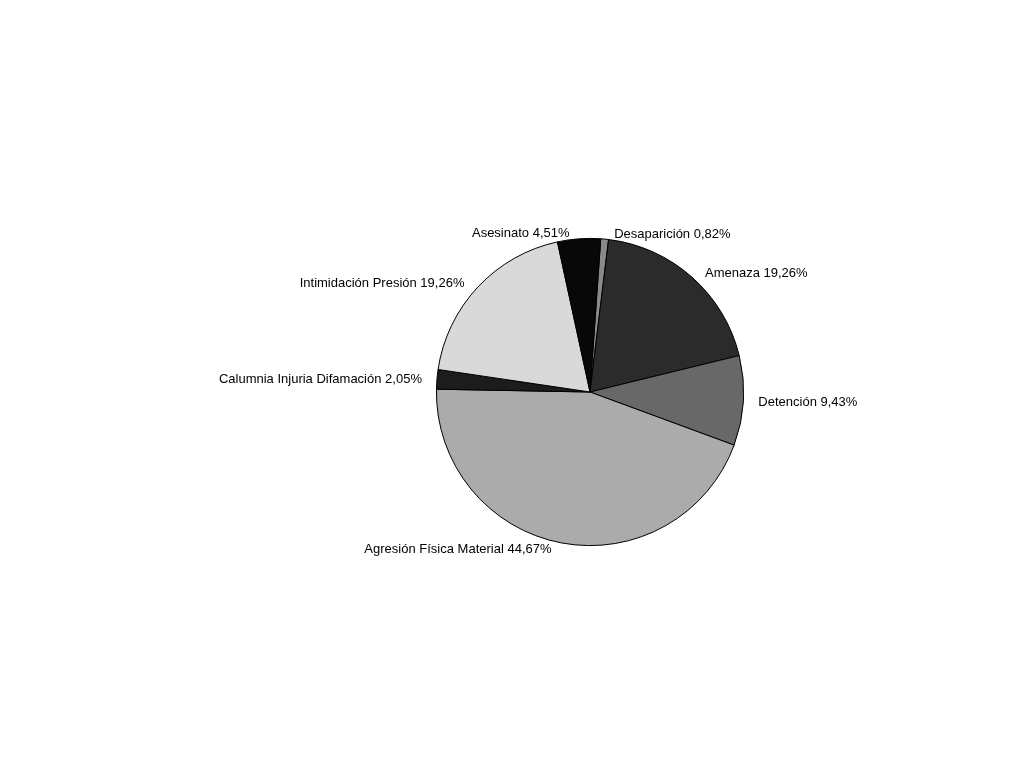 The width and height of the screenshot is (1024, 768). I want to click on slice-label: Intimidación Presión 19,26%, so click(382, 283).